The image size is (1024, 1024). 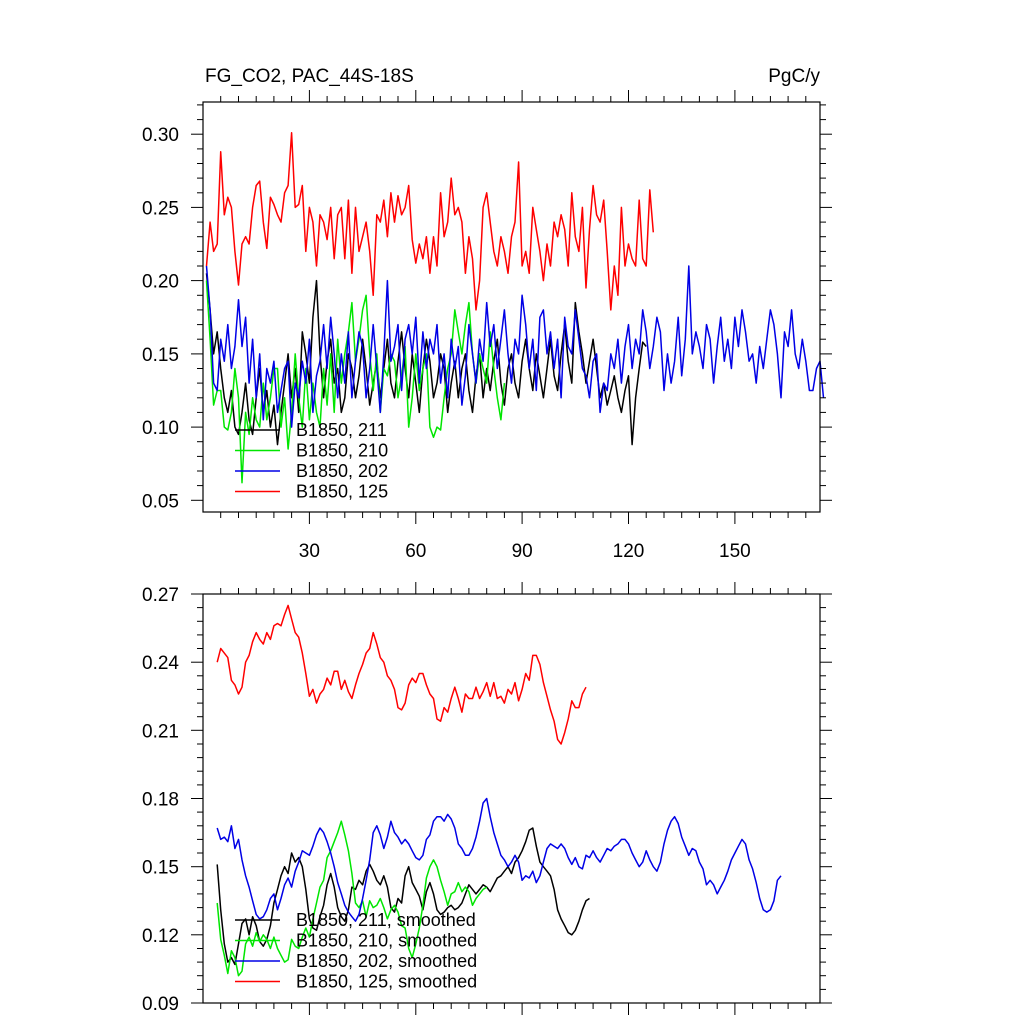 What do you see at coordinates (160, 208) in the screenshot?
I see `y-tick-label: 0.25` at bounding box center [160, 208].